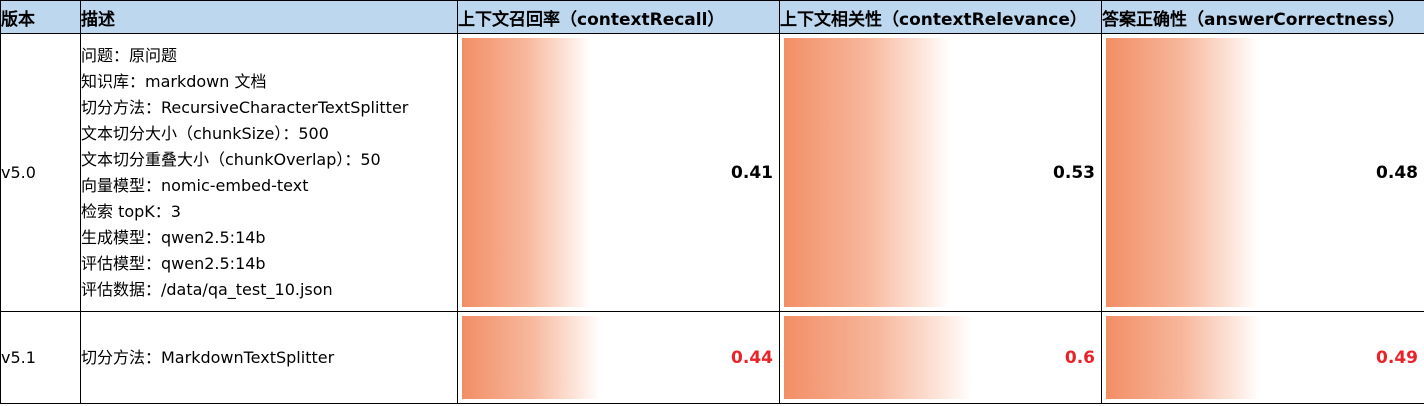 The width and height of the screenshot is (1424, 406). I want to click on description-line: 知识库：markdown 文档, so click(174, 81).